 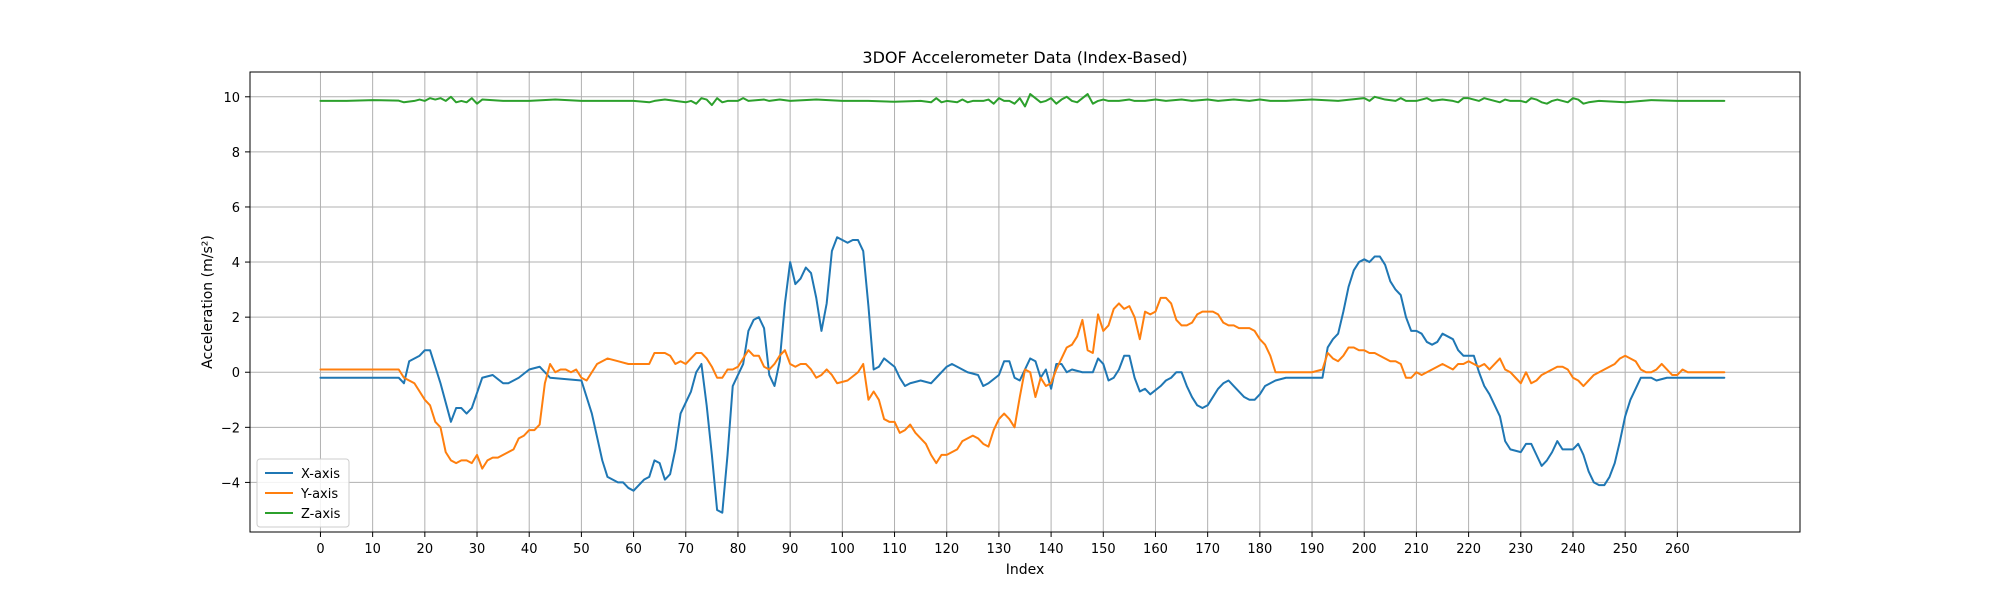 What do you see at coordinates (1207, 549) in the screenshot?
I see `x-tick-label: 170` at bounding box center [1207, 549].